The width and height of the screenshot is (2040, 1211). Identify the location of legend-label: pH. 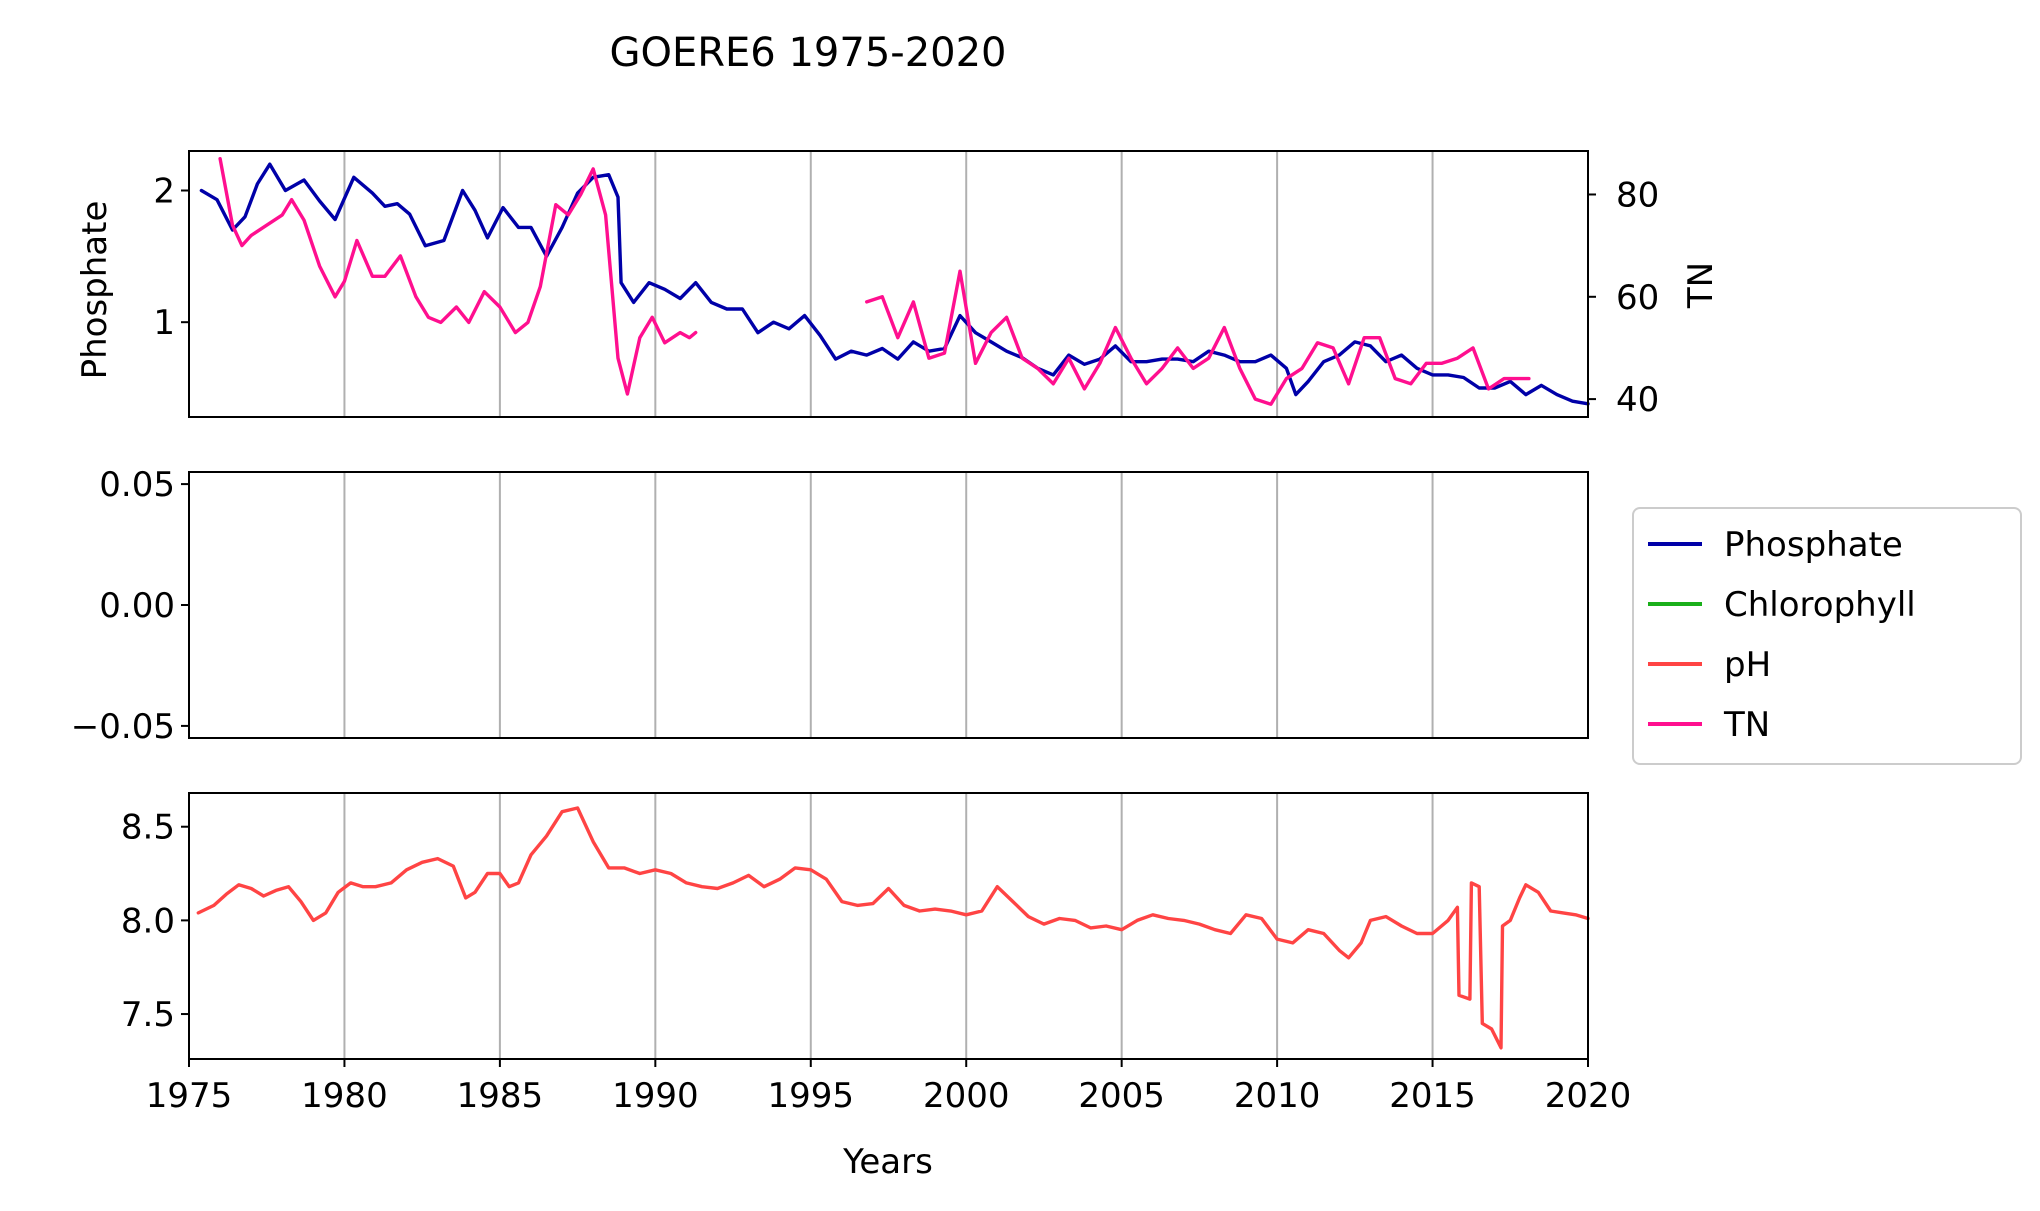
(1747, 665).